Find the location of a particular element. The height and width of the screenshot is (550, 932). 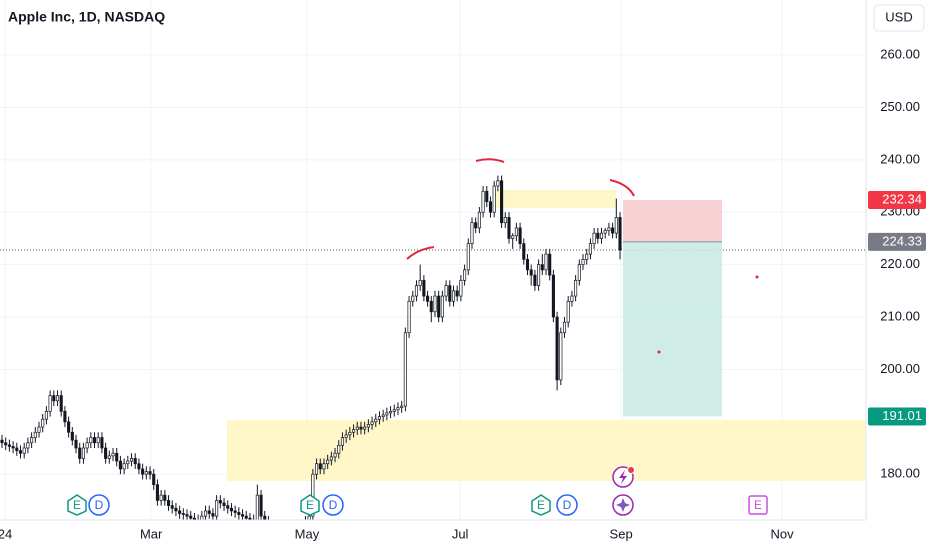

position-tool is located at coordinates (672, 308).